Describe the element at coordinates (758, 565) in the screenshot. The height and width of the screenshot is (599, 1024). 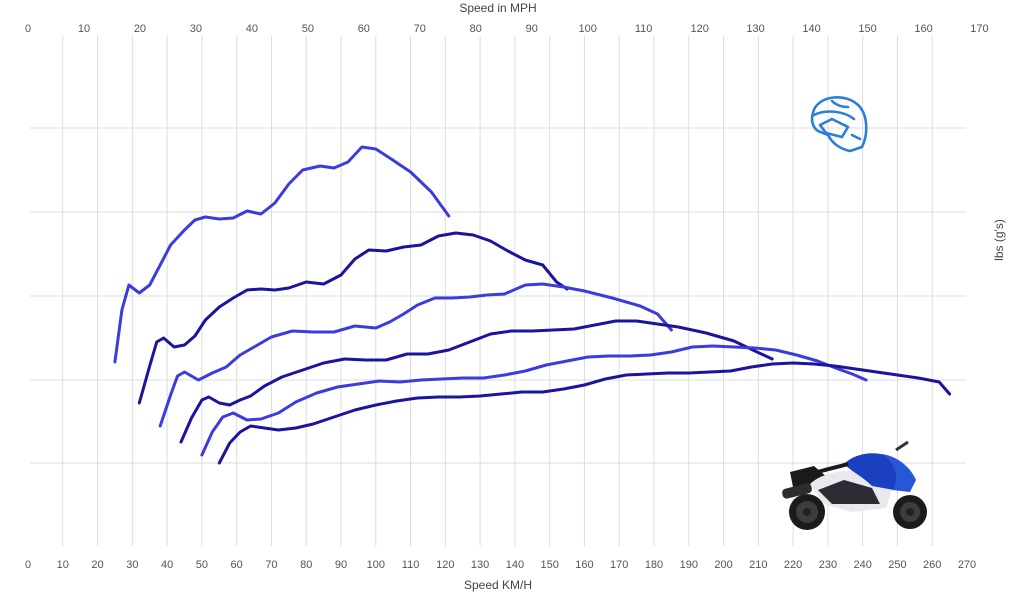
I see `kmh-tick-label: 210` at that location.